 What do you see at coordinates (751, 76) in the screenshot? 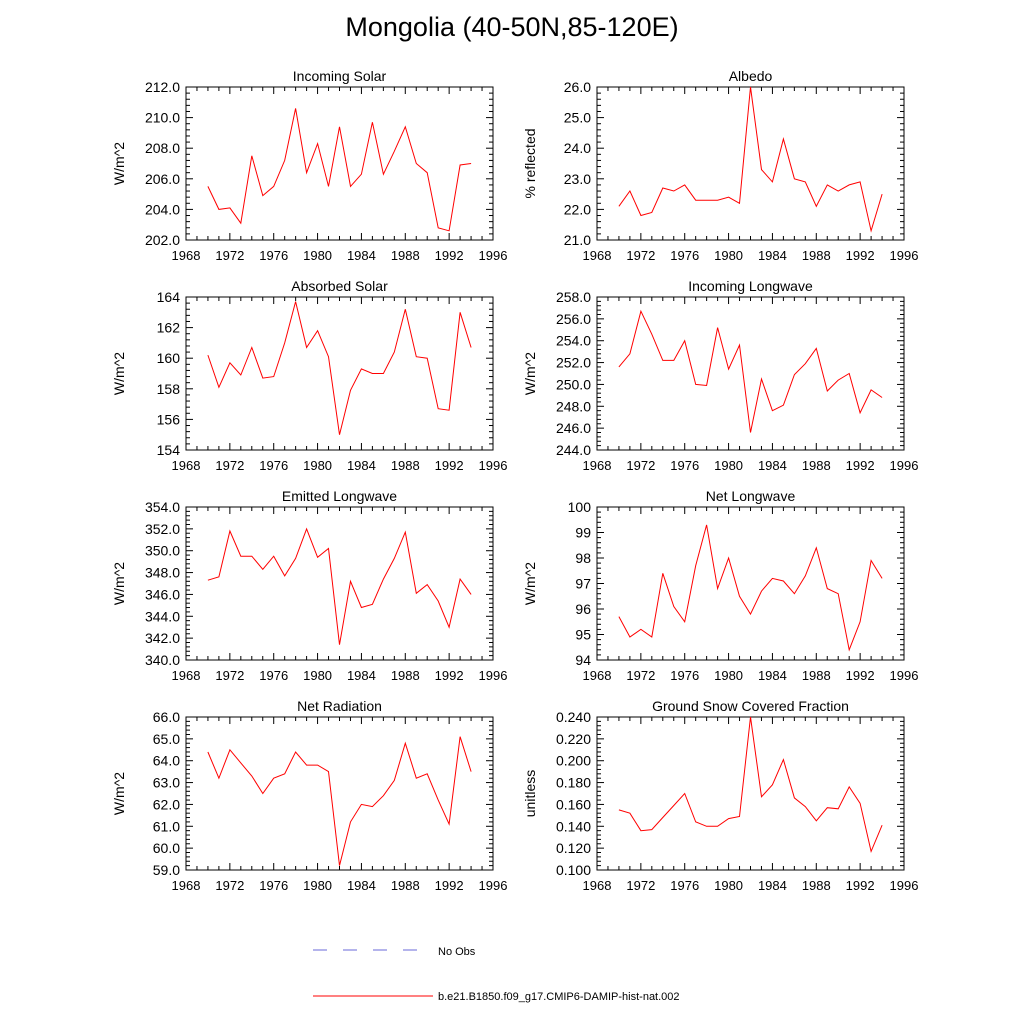
I see `panel-title: Albedo` at bounding box center [751, 76].